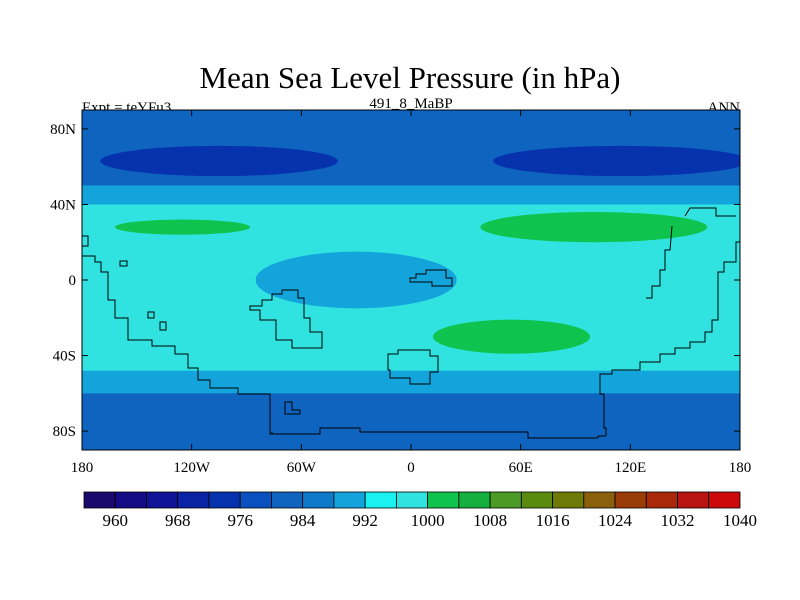 The width and height of the screenshot is (800, 600). I want to click on coastline-small-isle-b, so click(151, 315).